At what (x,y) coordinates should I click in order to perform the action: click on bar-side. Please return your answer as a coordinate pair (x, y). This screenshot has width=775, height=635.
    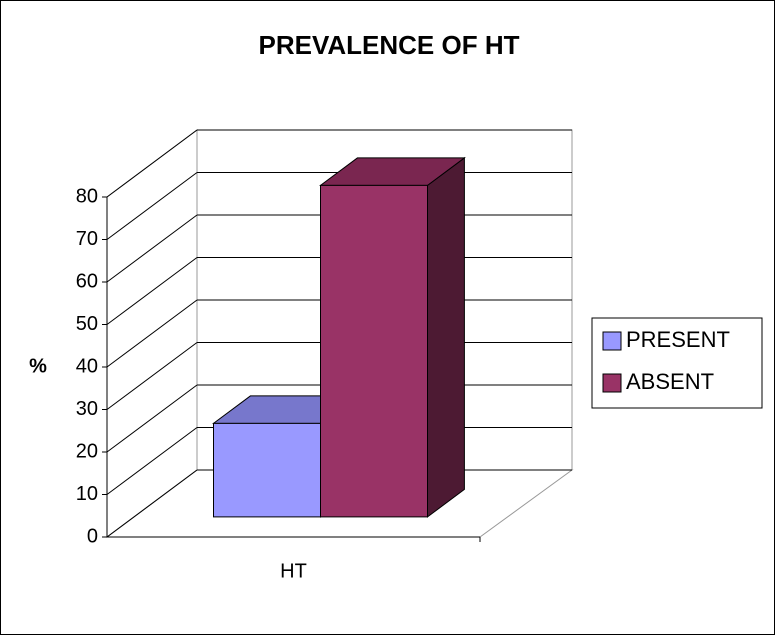
    Looking at the image, I should click on (446, 337).